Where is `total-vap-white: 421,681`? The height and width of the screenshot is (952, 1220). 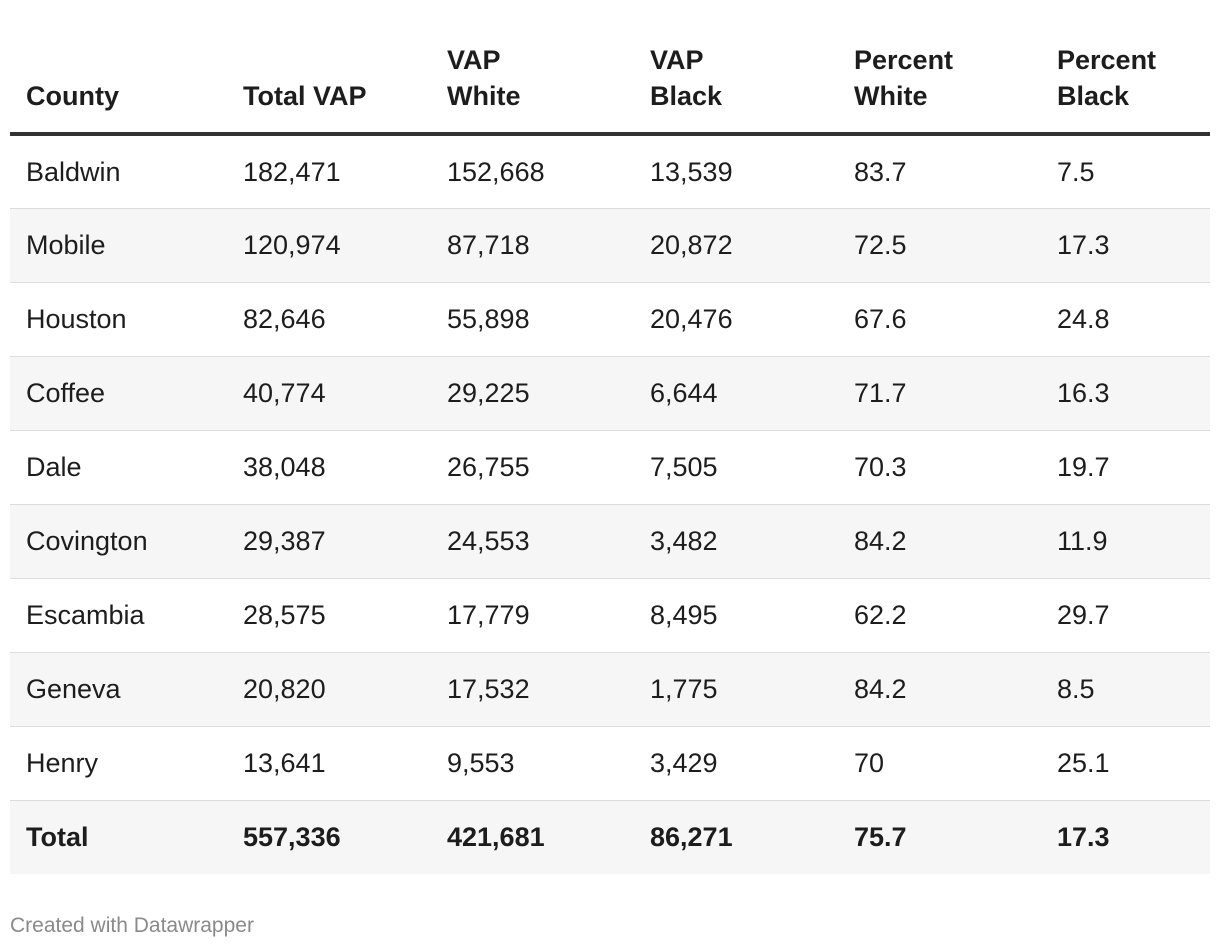
total-vap-white: 421,681 is located at coordinates (532, 837).